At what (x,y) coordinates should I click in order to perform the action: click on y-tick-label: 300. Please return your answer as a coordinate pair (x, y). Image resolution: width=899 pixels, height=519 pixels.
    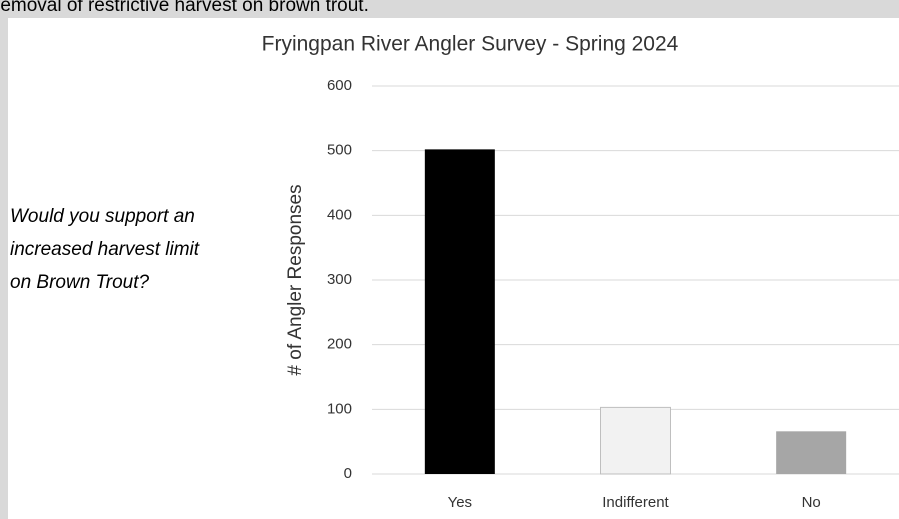
    Looking at the image, I should click on (339, 279).